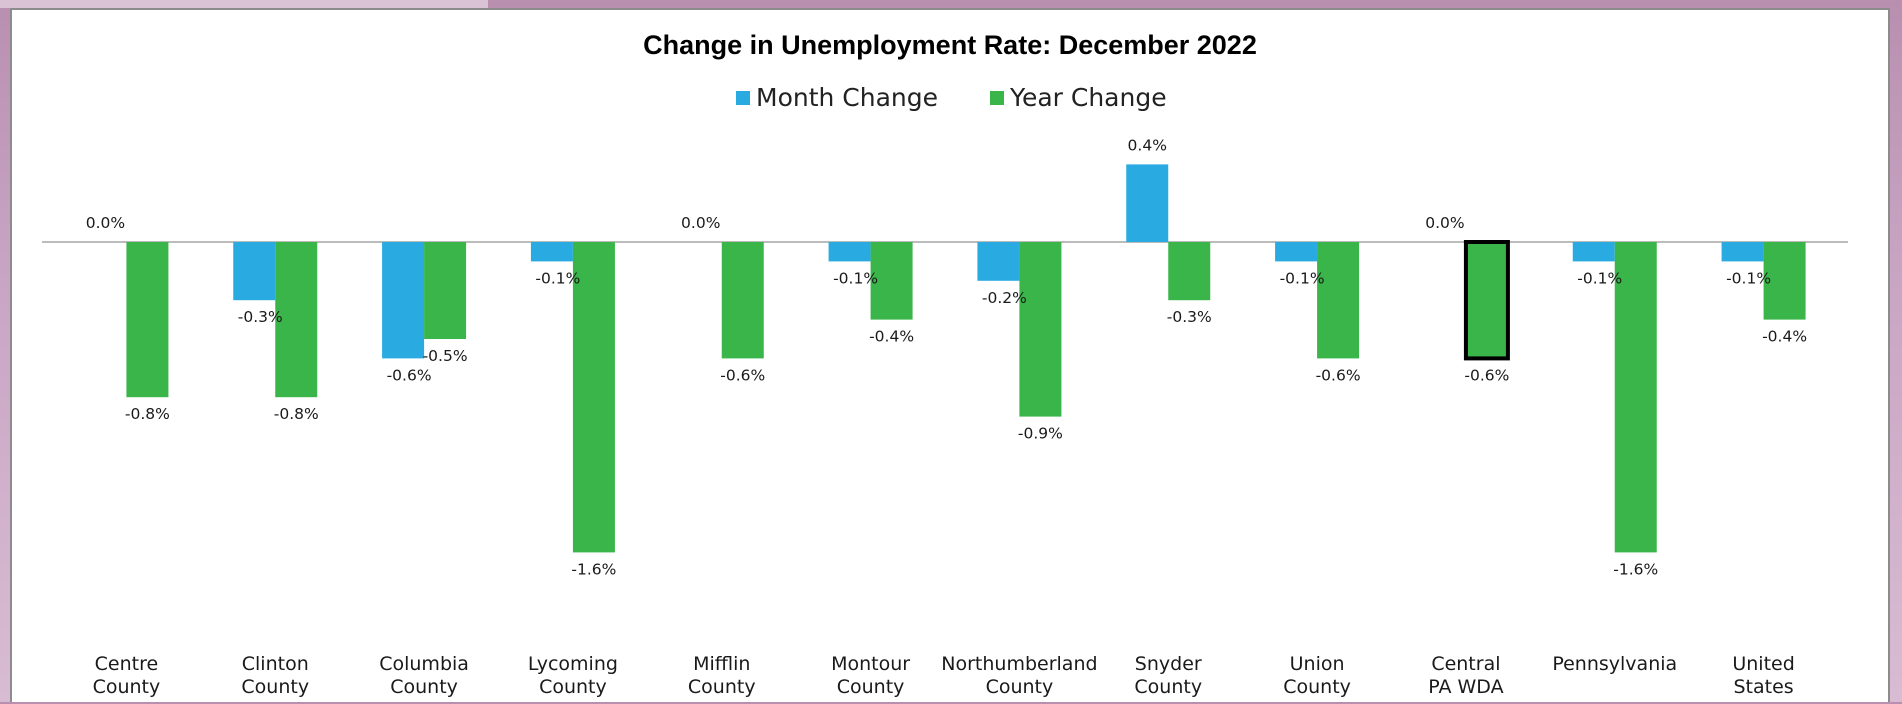  I want to click on category-label-9: Central PA WDA, so click(1465, 675).